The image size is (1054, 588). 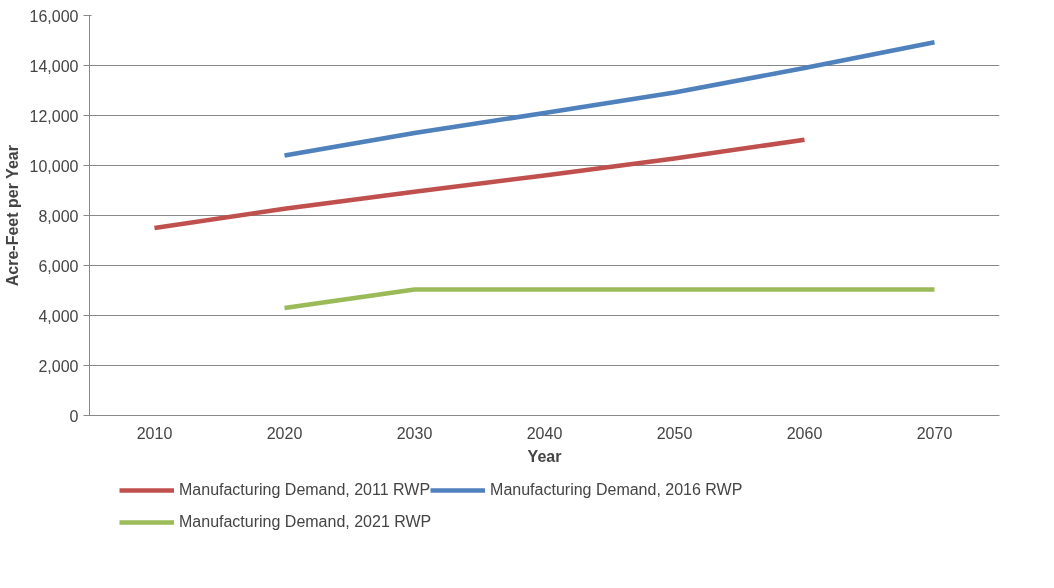 What do you see at coordinates (74, 416) in the screenshot?
I see `y-tick-label: 0` at bounding box center [74, 416].